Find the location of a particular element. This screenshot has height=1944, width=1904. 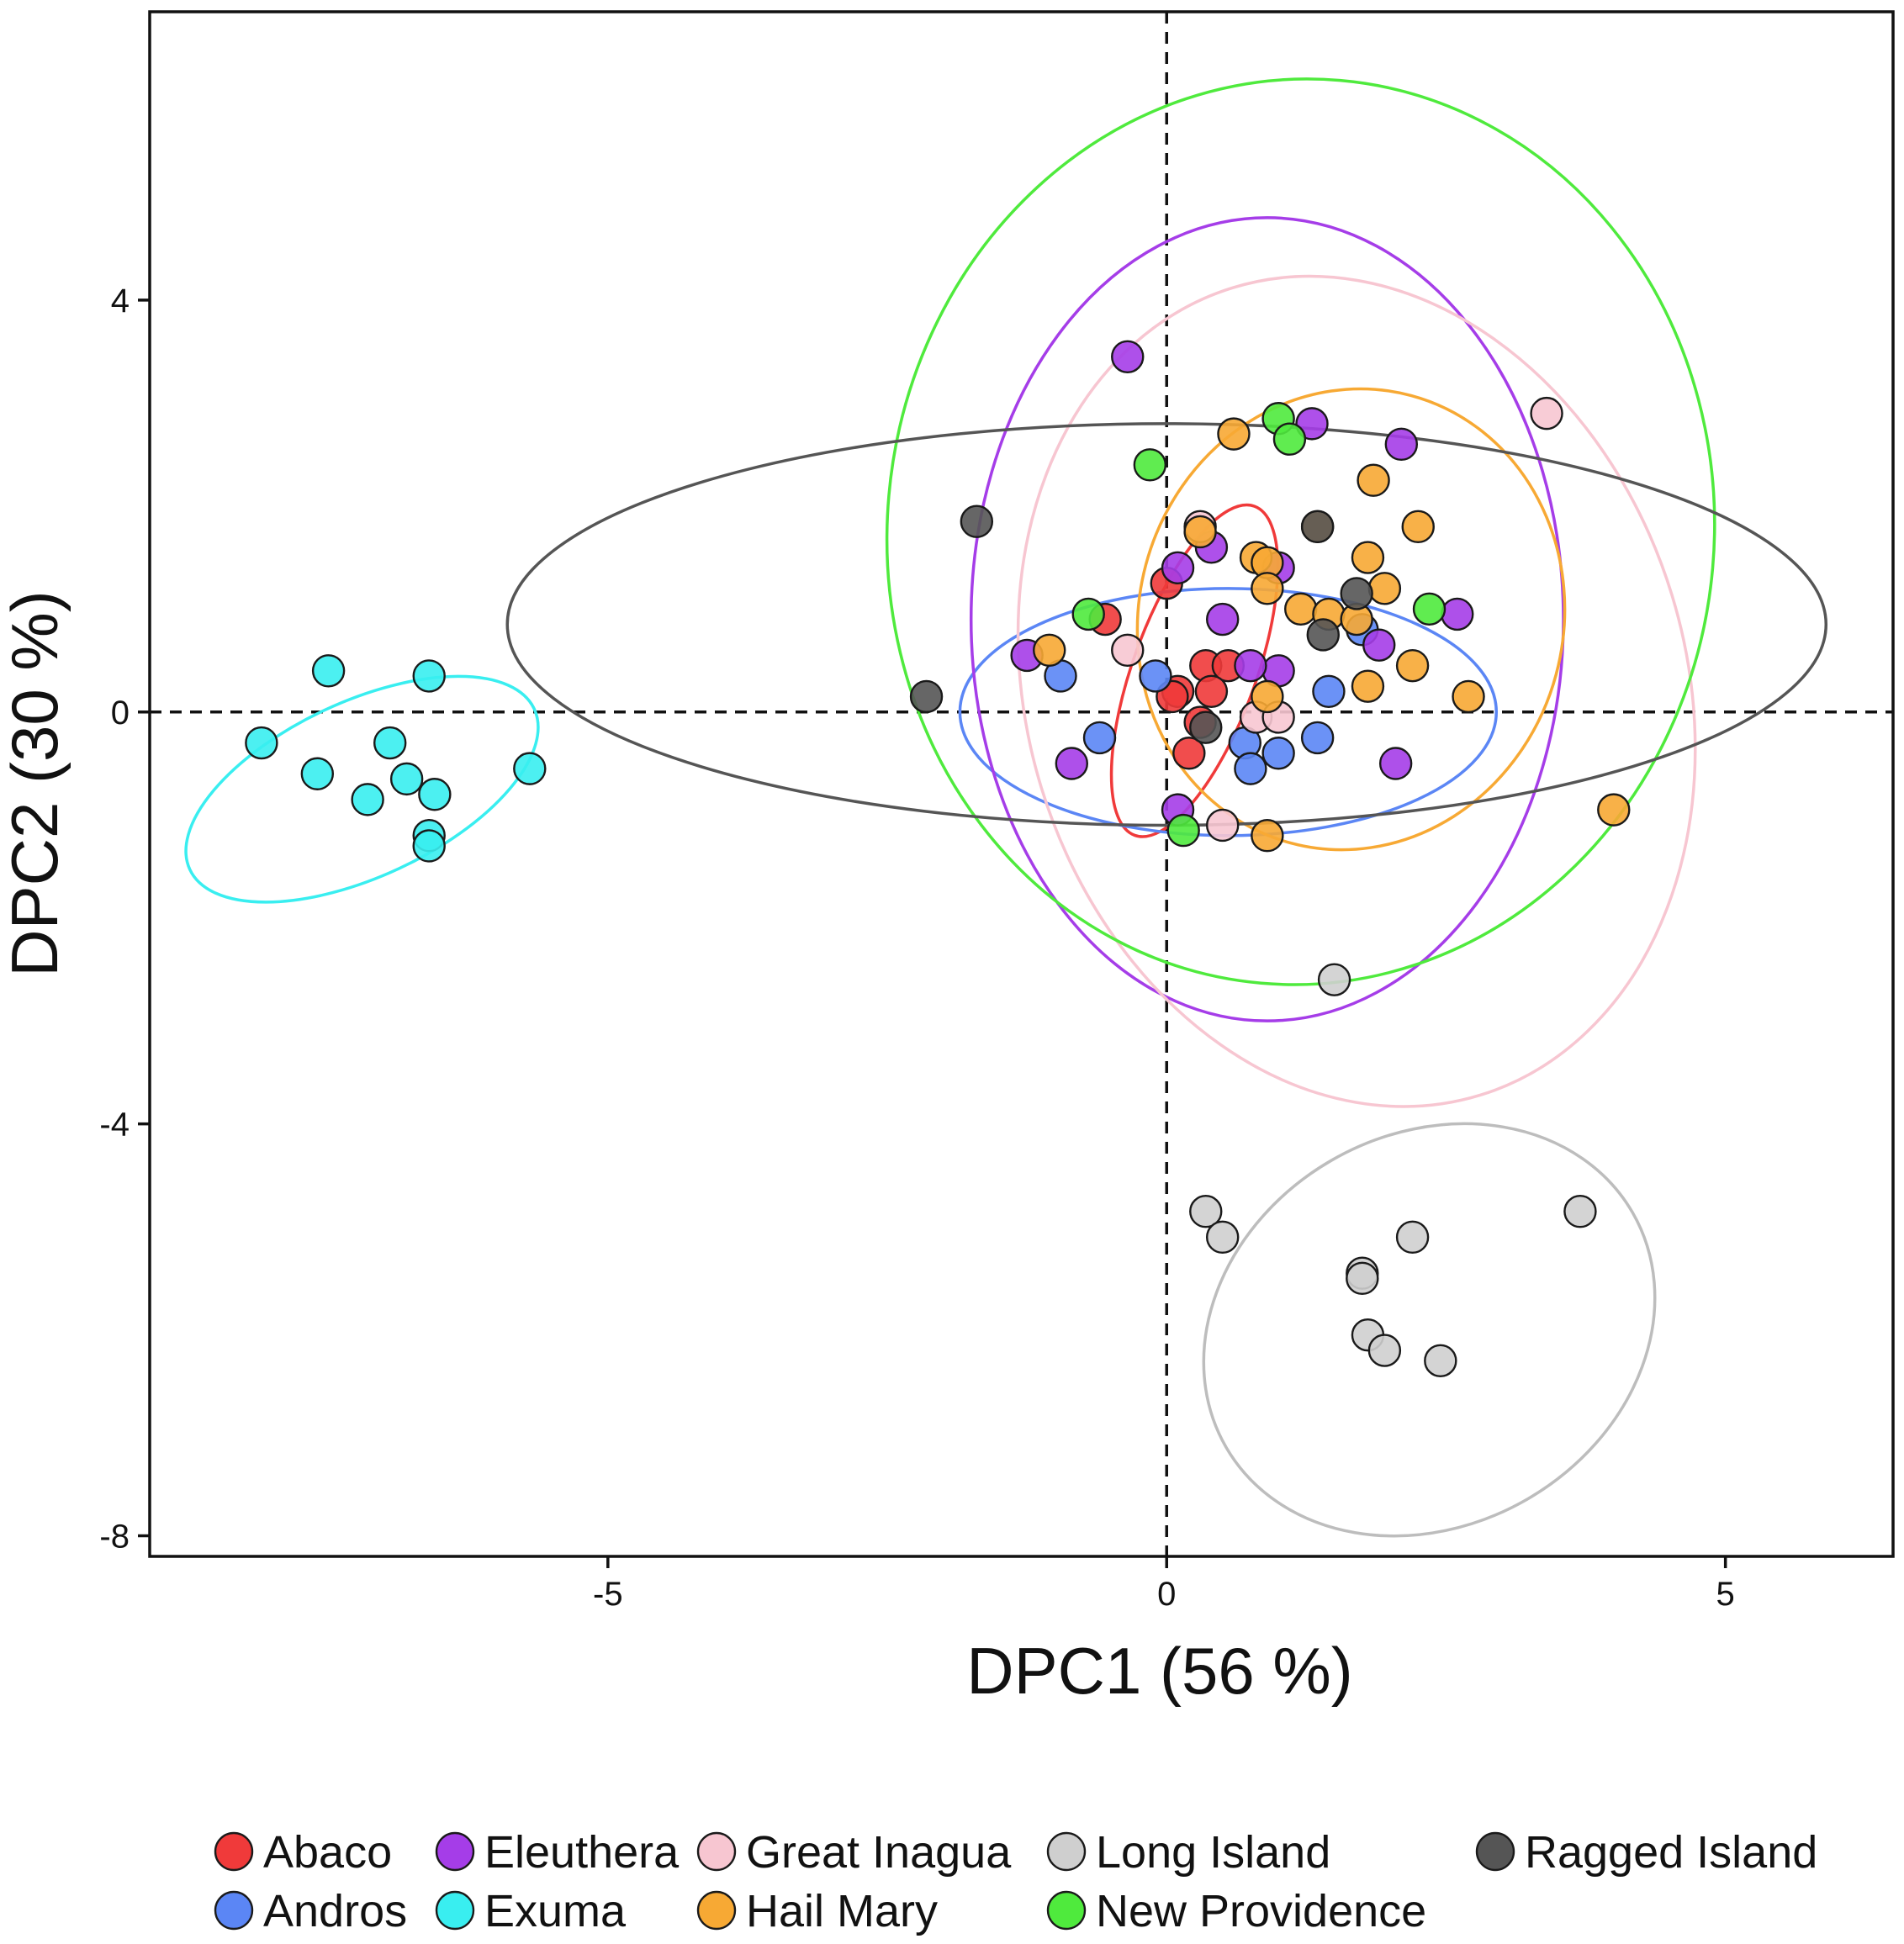

series-ragged-island is located at coordinates (1141, 624).